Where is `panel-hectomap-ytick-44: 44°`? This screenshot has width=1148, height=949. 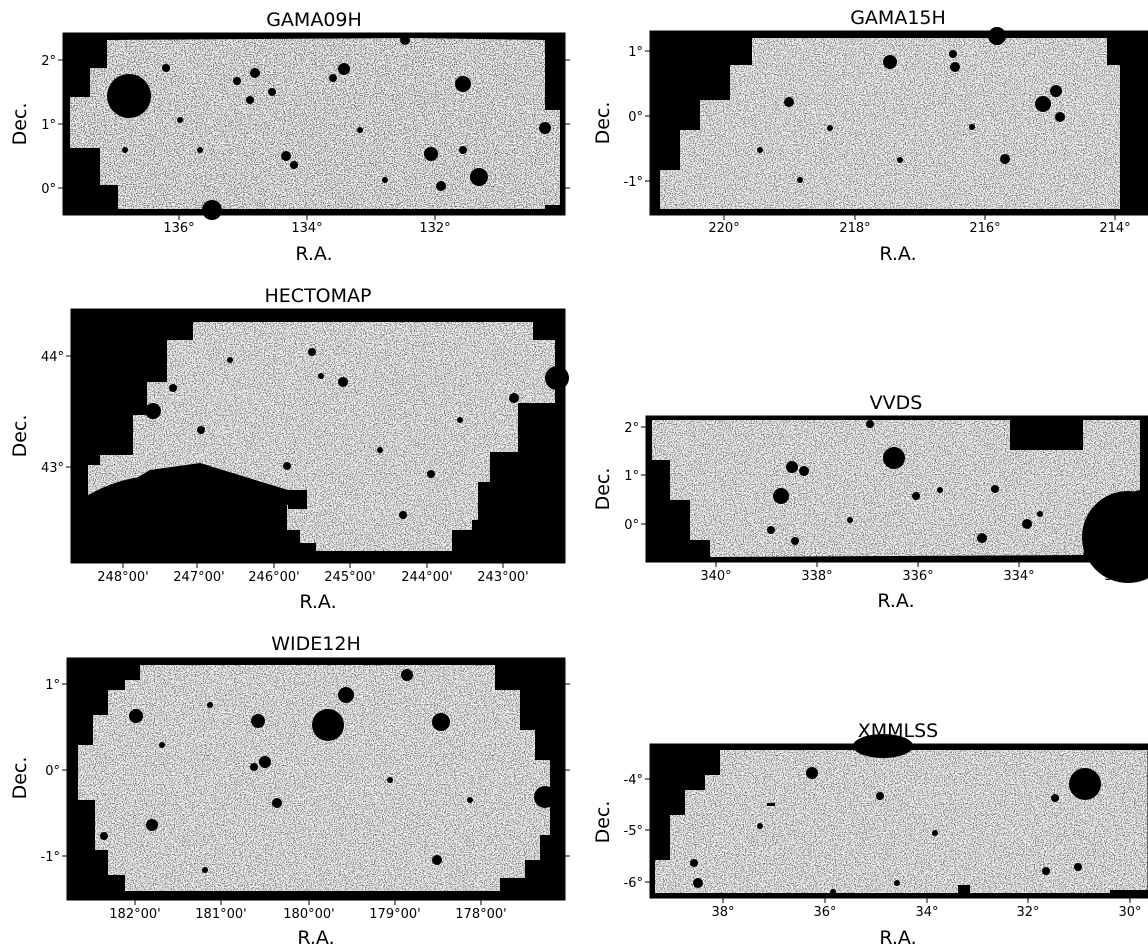 panel-hectomap-ytick-44: 44° is located at coordinates (52, 357).